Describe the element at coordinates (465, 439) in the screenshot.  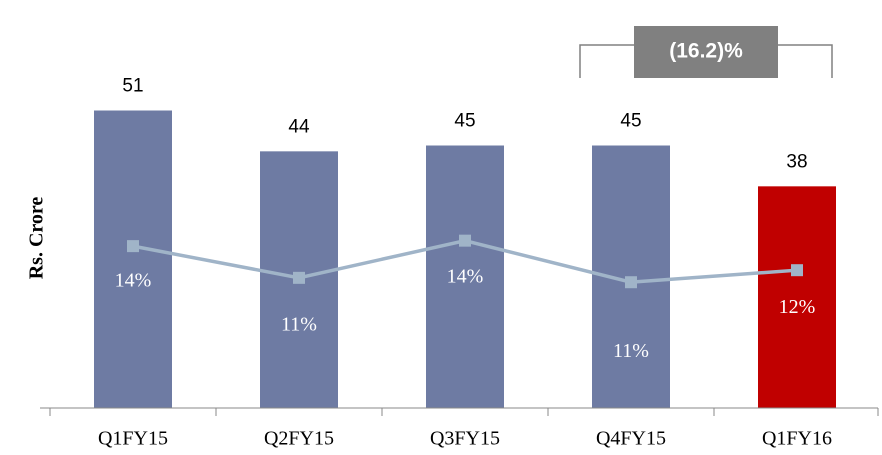
I see `x-tick-label: Q3FY15` at that location.